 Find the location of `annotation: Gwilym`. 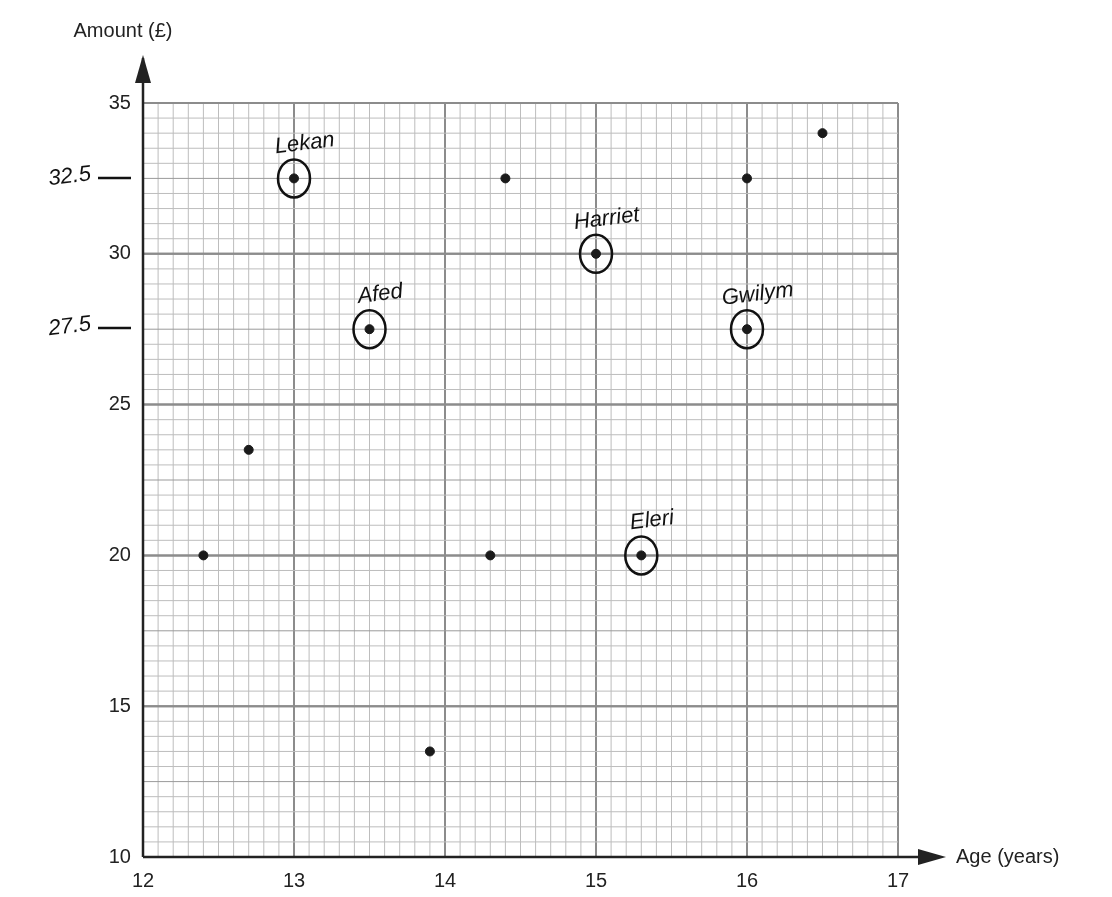

annotation: Gwilym is located at coordinates (757, 293).